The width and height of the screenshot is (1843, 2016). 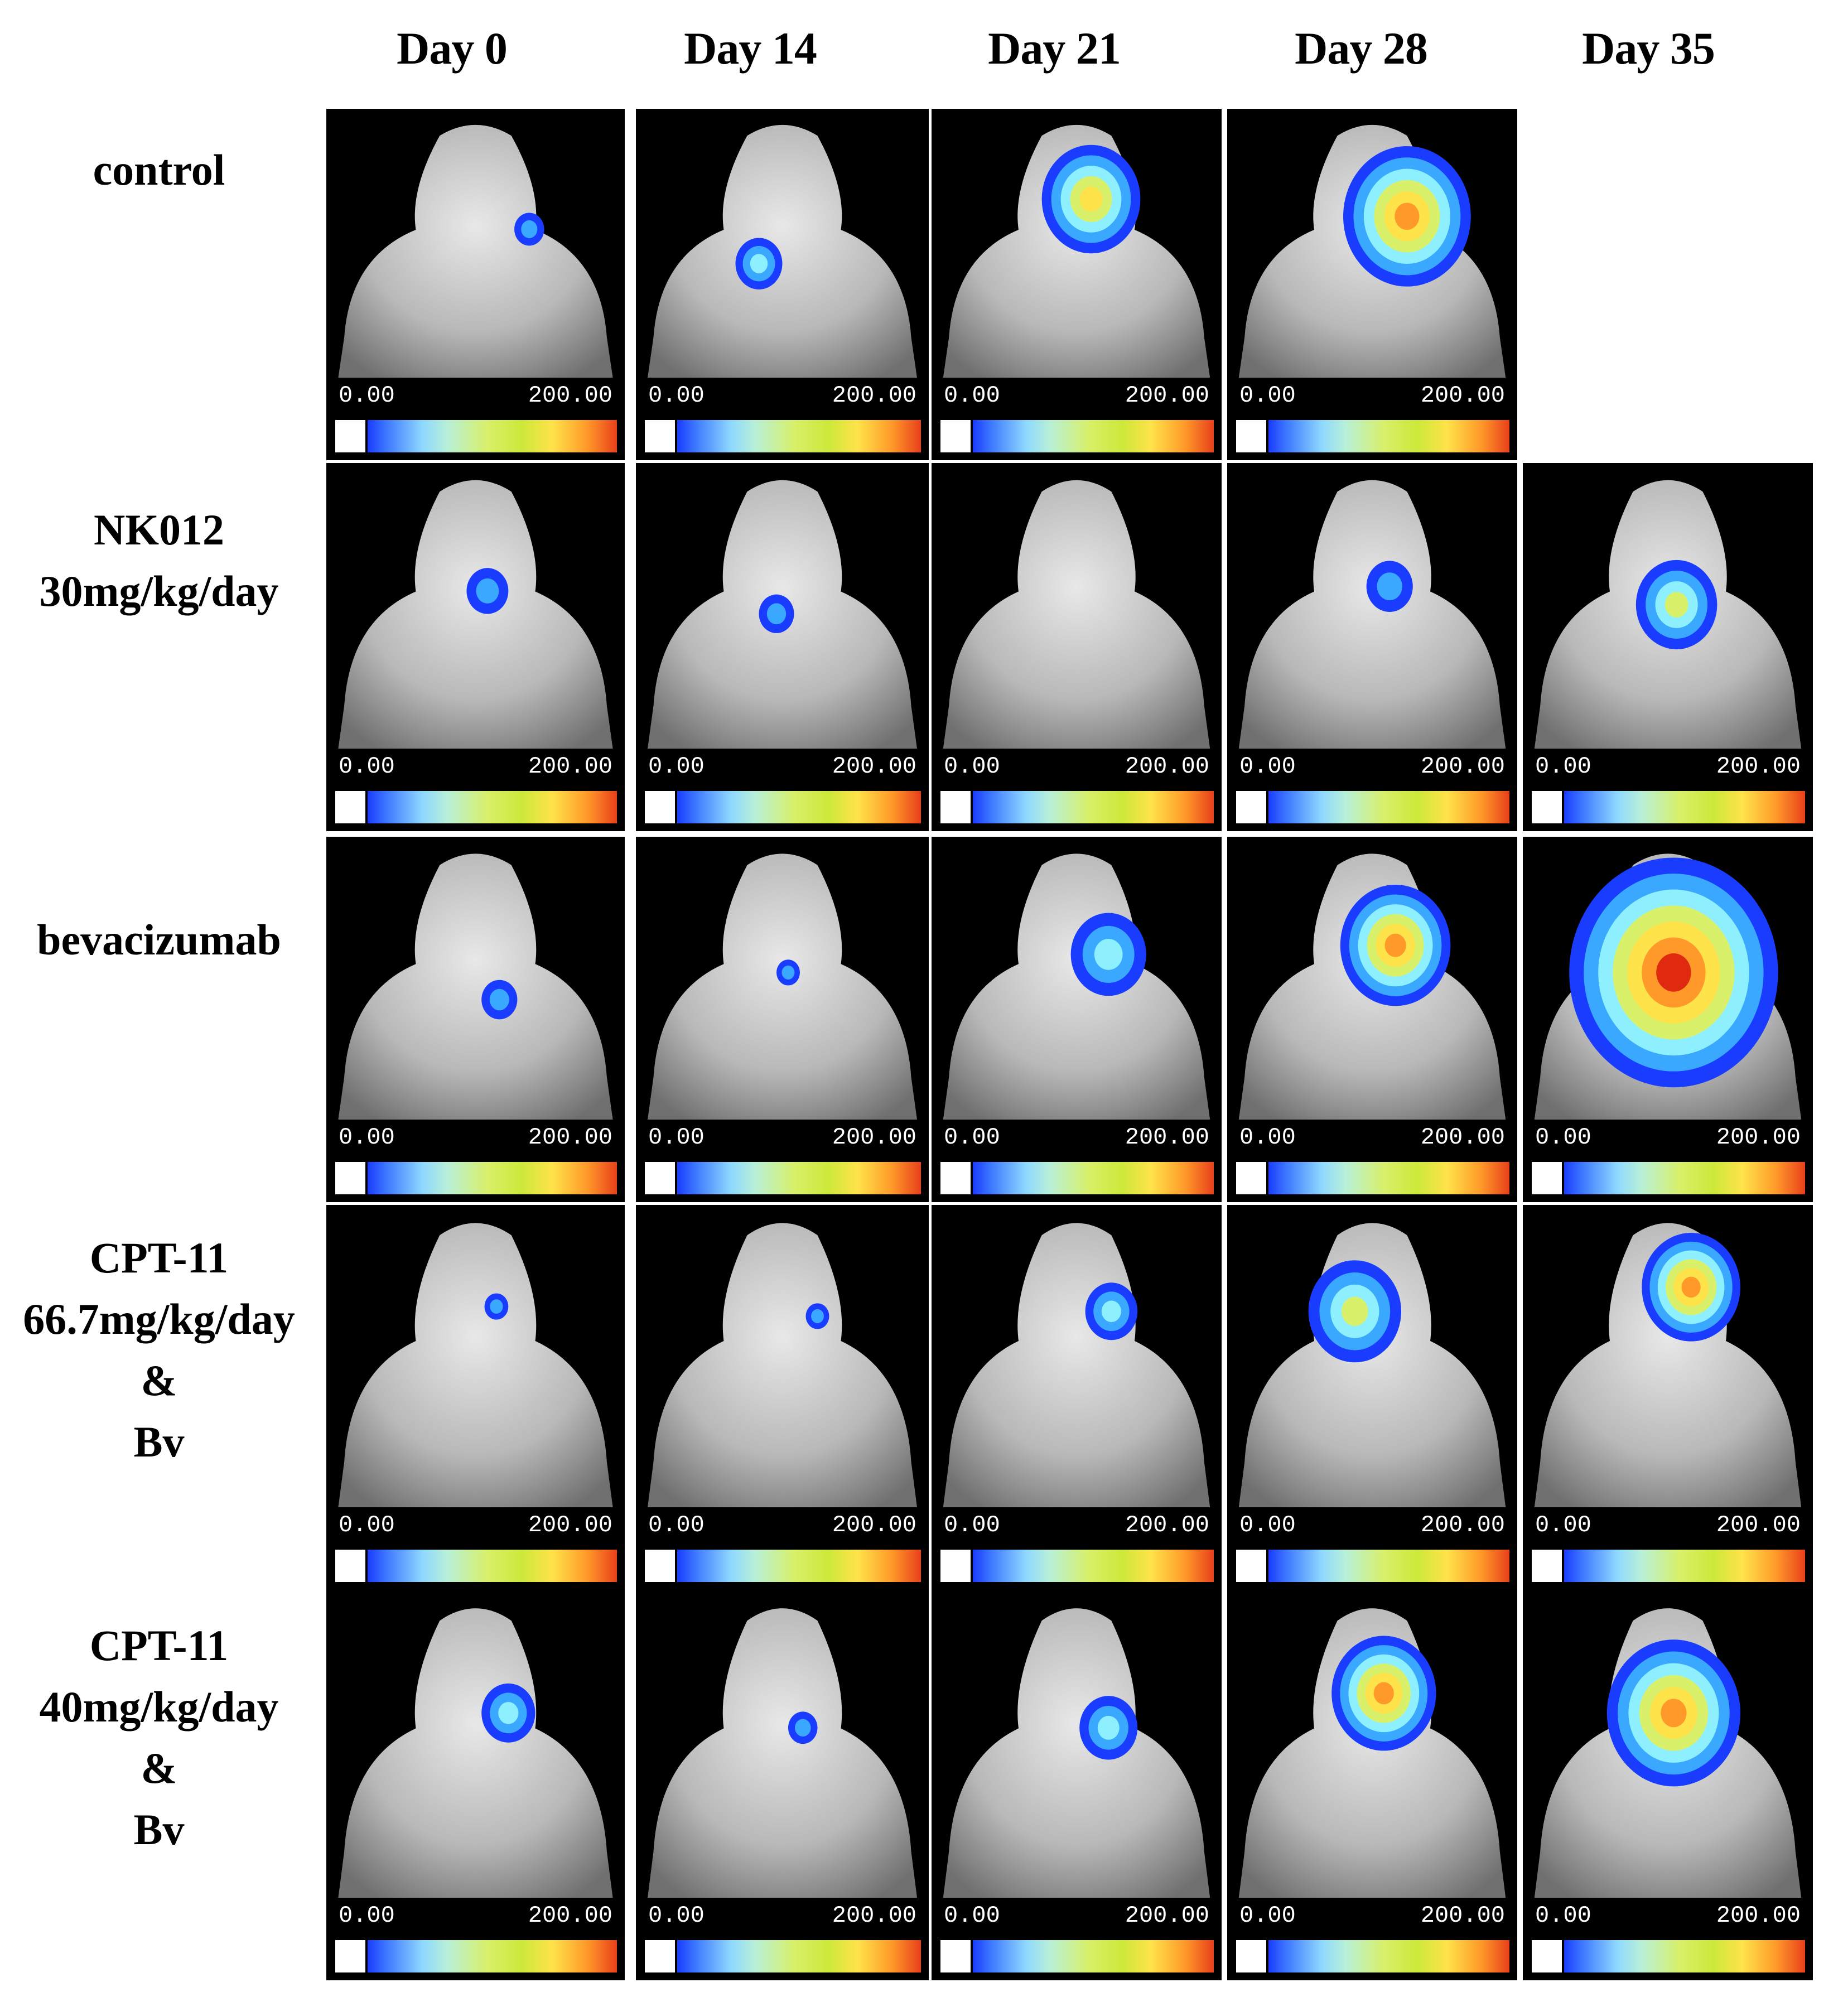 What do you see at coordinates (159, 939) in the screenshot?
I see `row-label-bevacizumab: bevacizumab` at bounding box center [159, 939].